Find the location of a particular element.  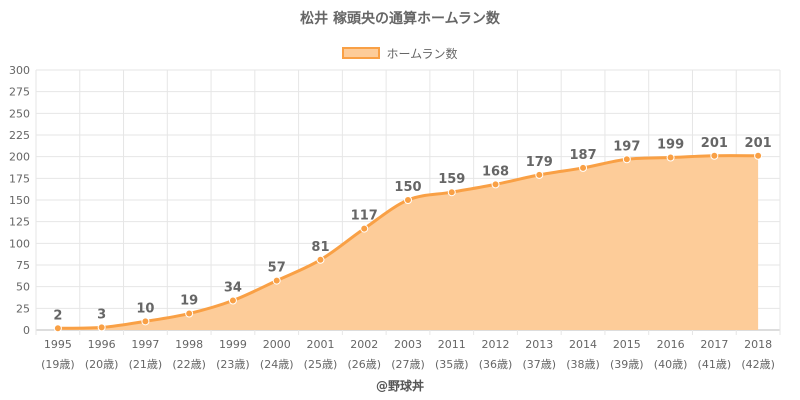

data-label: 197 is located at coordinates (626, 146).